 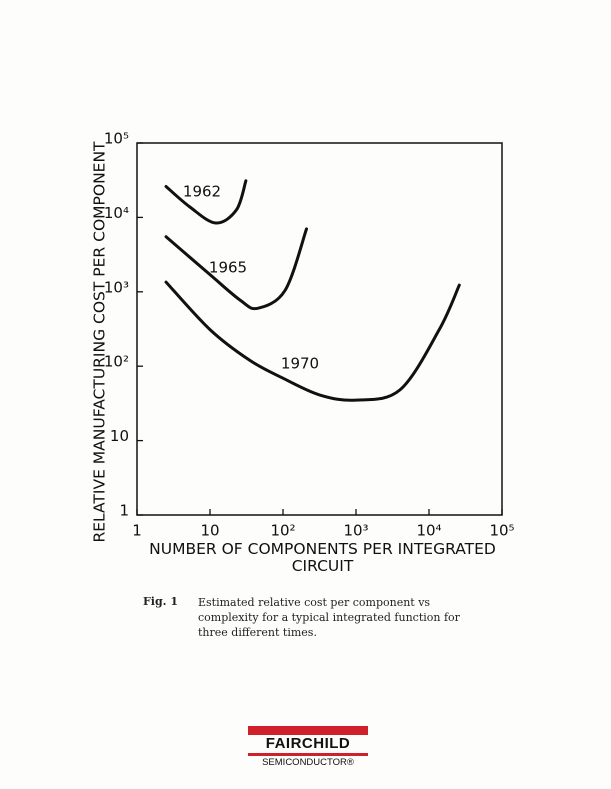 I want to click on logo-sub: SEMICONDUCTOR®, so click(x=308, y=762).